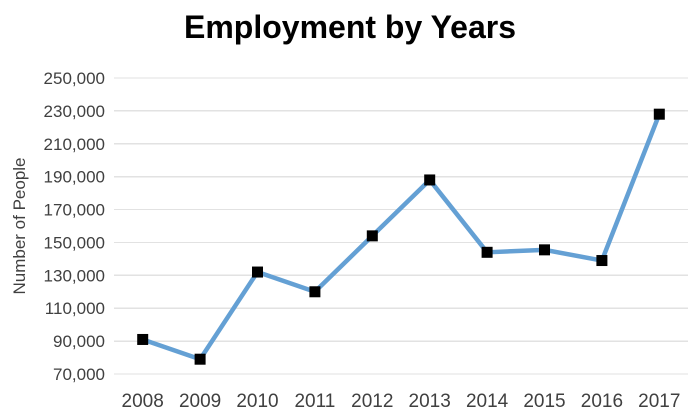  Describe the element at coordinates (143, 401) in the screenshot. I see `x-tick-label: 2008` at that location.